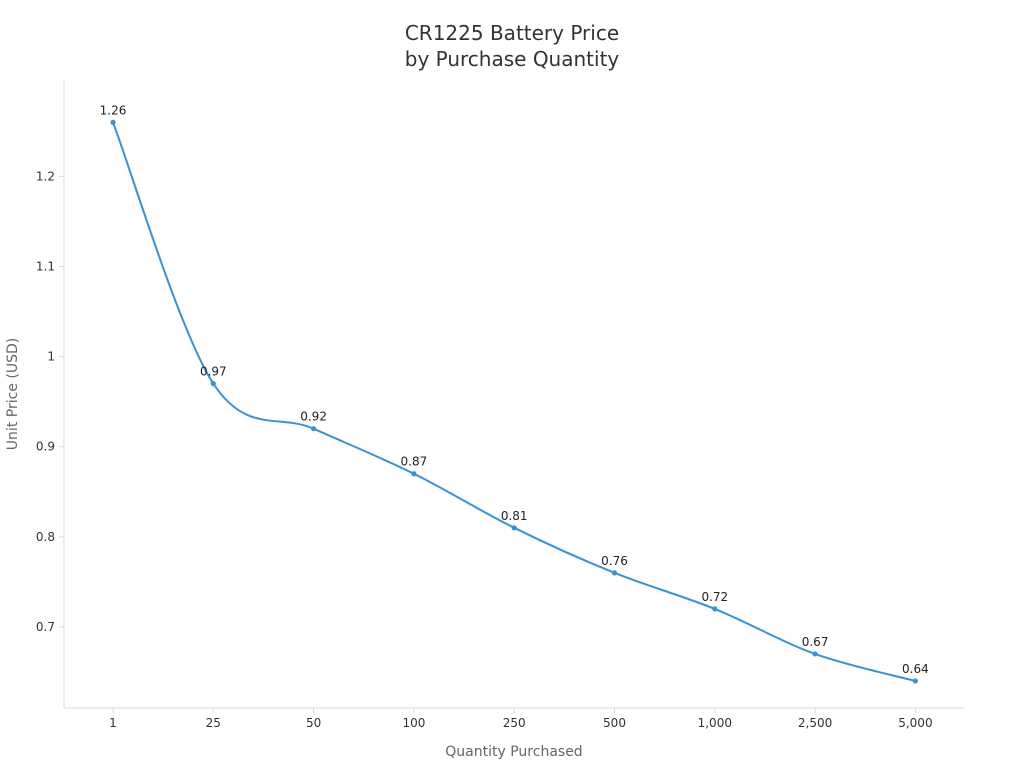 The width and height of the screenshot is (1024, 768). What do you see at coordinates (614, 723) in the screenshot?
I see `x-tick-label: 500` at bounding box center [614, 723].